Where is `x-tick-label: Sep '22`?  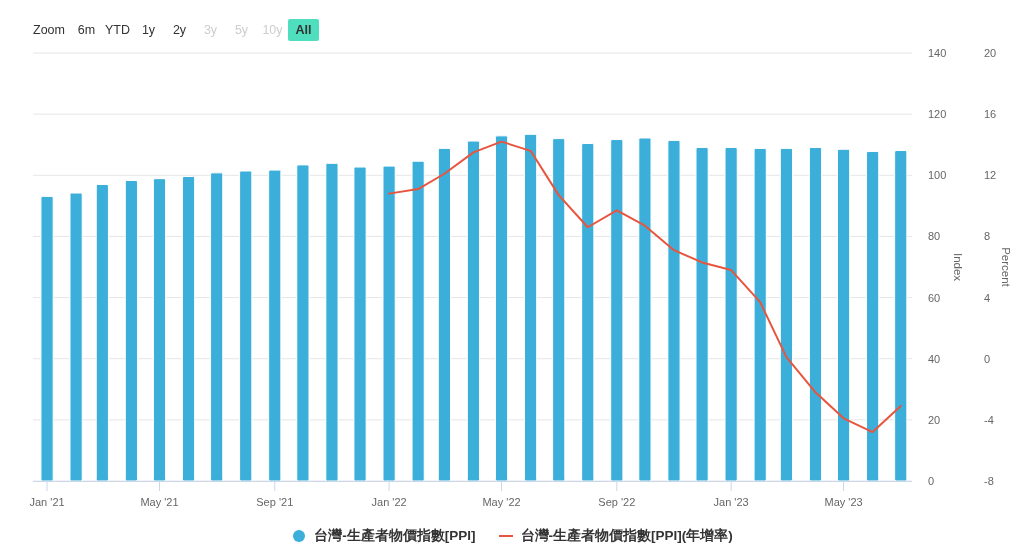
x-tick-label: Sep '22 is located at coordinates (617, 502).